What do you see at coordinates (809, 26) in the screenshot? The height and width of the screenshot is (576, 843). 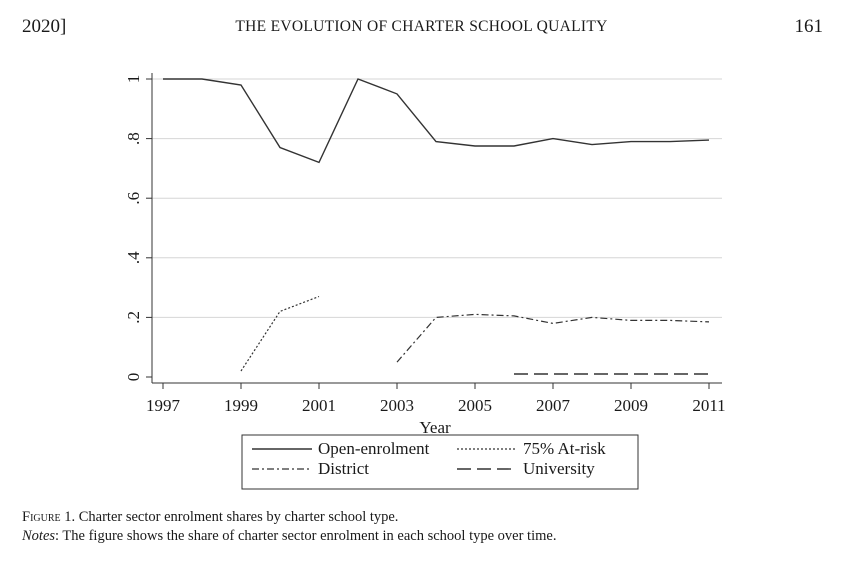 I see `page-number: 161` at bounding box center [809, 26].